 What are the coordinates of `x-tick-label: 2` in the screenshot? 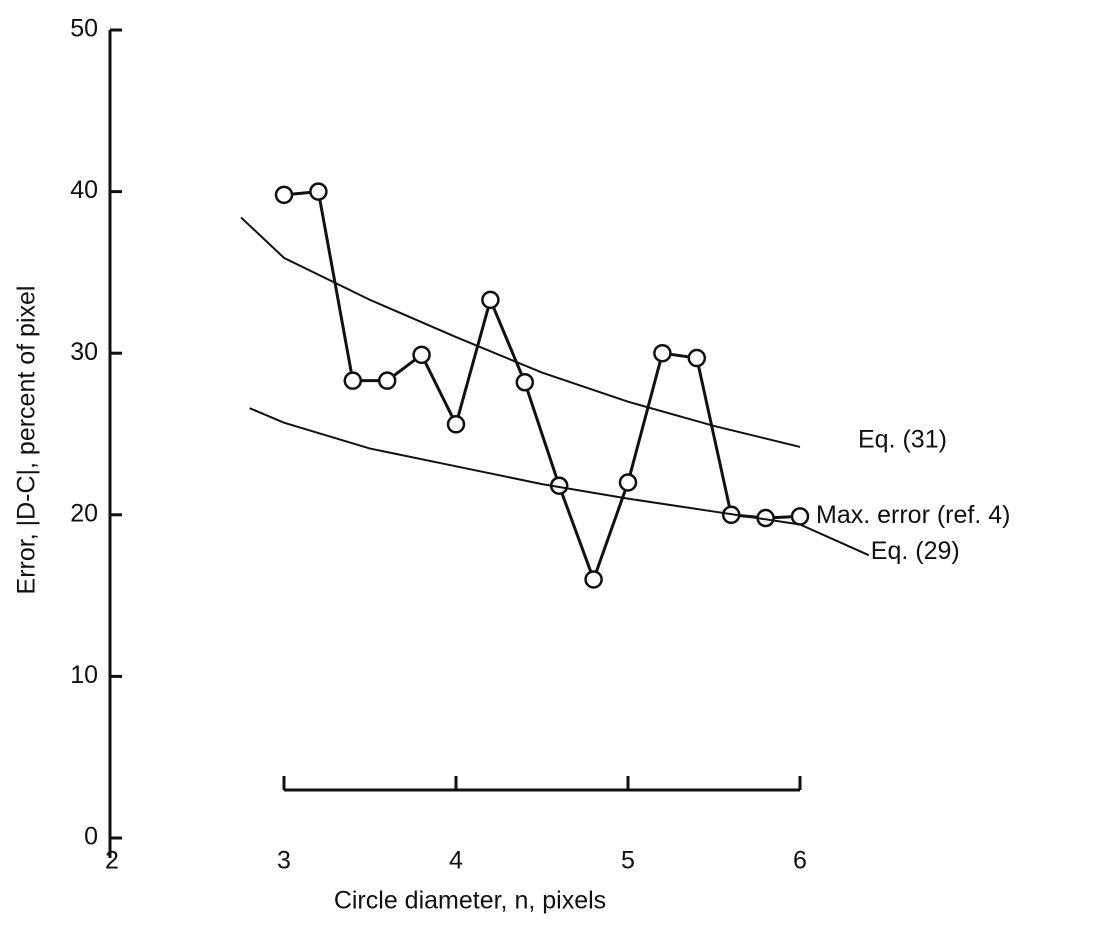 It's located at (112, 861).